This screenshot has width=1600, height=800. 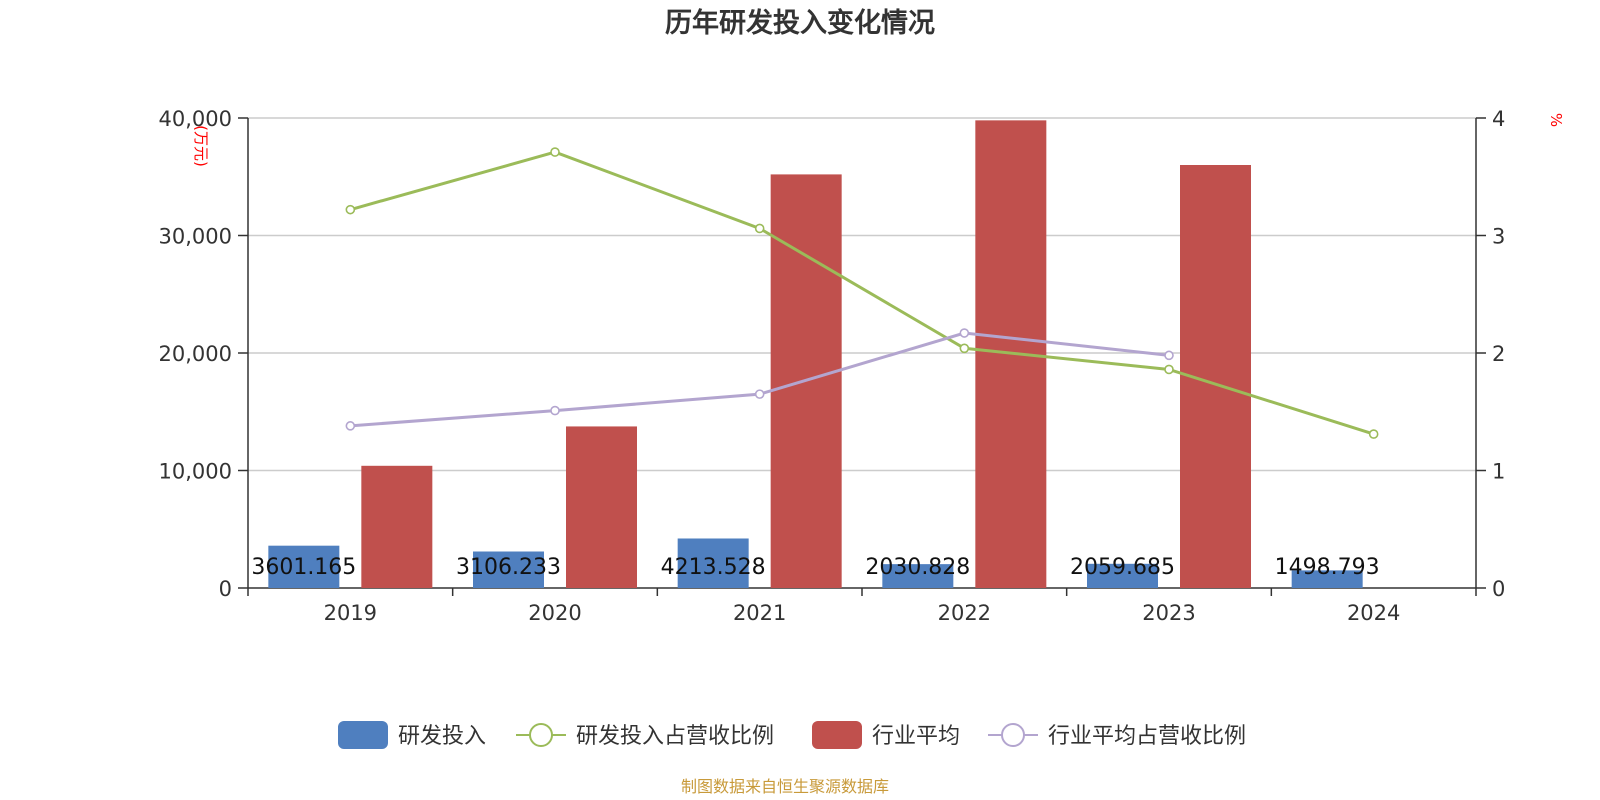 What do you see at coordinates (201, 146) in the screenshot?
I see `left-axis-unit: (万元)` at bounding box center [201, 146].